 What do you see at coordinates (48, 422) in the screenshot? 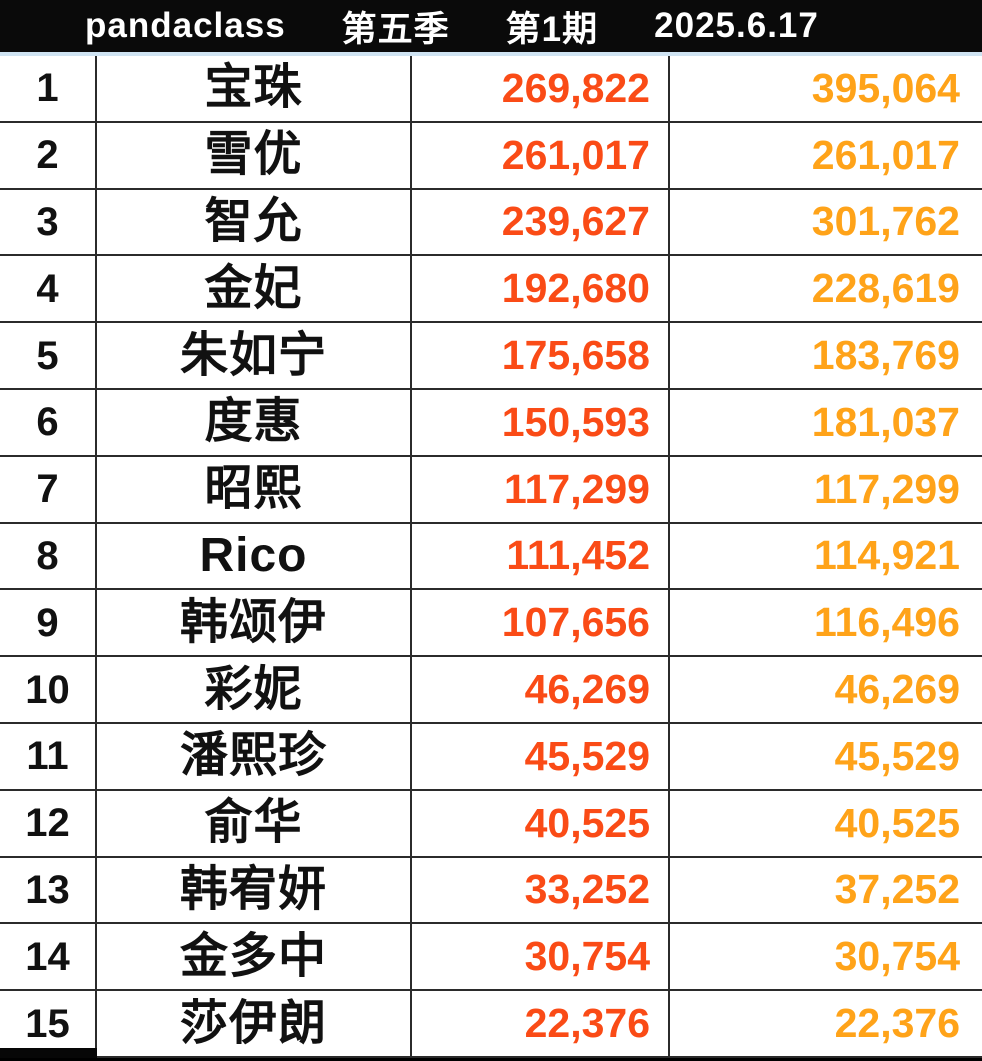
I see `rank-cell: 6` at bounding box center [48, 422].